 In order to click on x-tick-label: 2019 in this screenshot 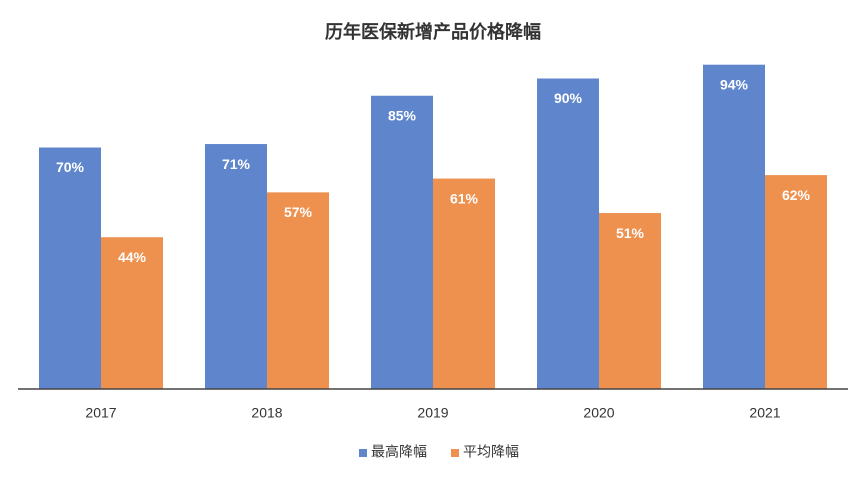, I will do `click(432, 413)`.